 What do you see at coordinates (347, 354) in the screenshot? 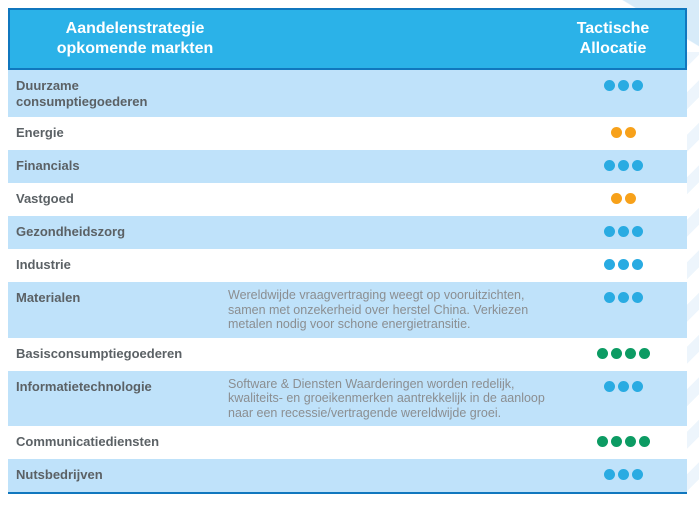
I see `table-row: Basisconsumptiegoederen` at bounding box center [347, 354].